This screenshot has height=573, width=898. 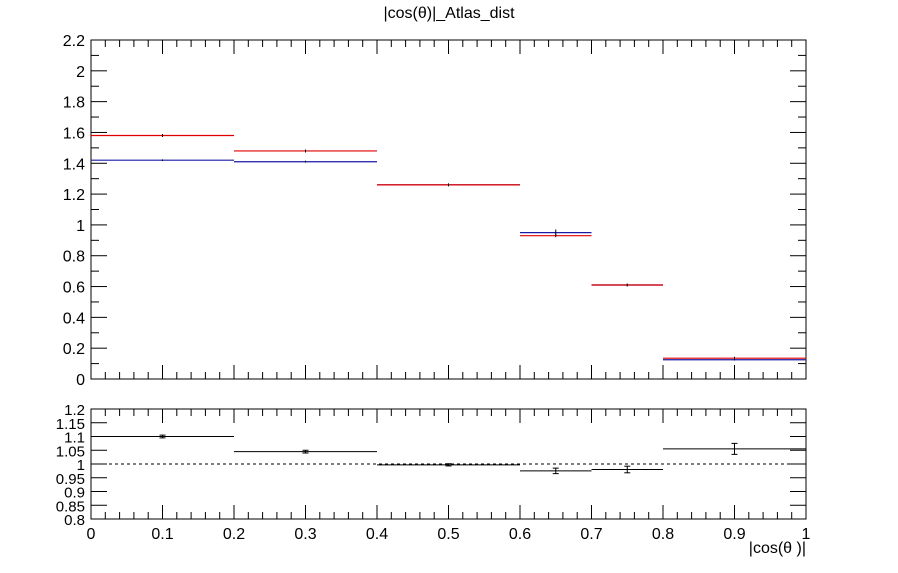 What do you see at coordinates (70, 479) in the screenshot?
I see `y-tick-label: 0.95` at bounding box center [70, 479].